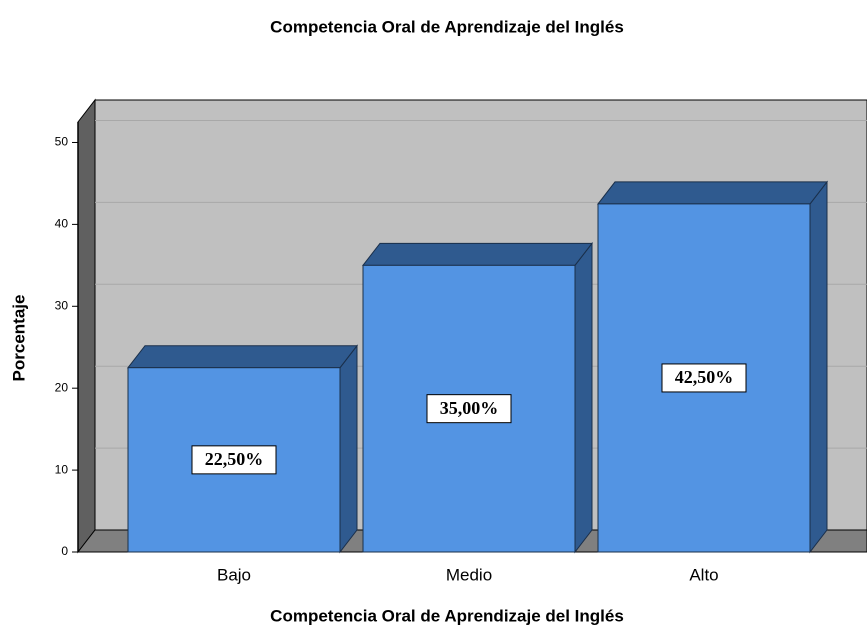  I want to click on side-wall, so click(86, 326).